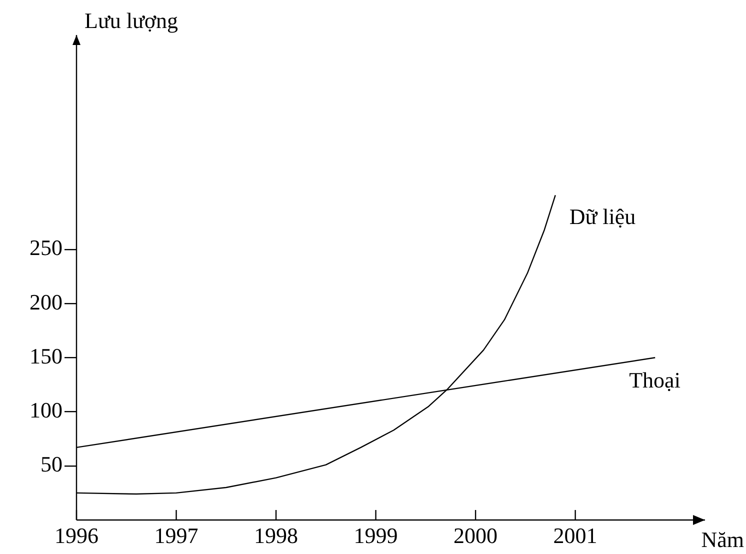 The width and height of the screenshot is (746, 554). I want to click on x-tick-label: 1996, so click(76, 535).